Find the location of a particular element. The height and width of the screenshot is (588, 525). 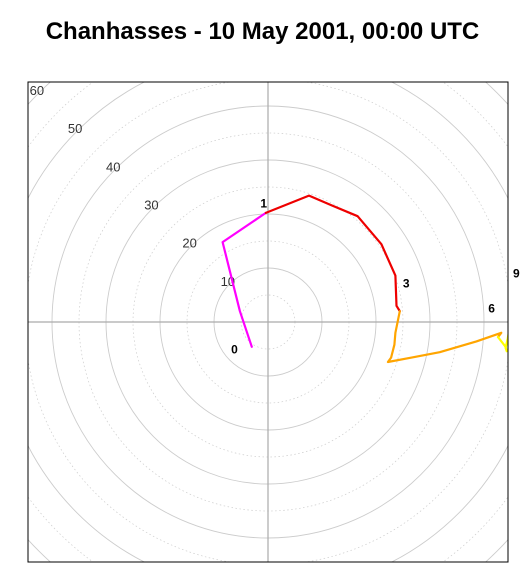

hour-label: 6 is located at coordinates (491, 308).